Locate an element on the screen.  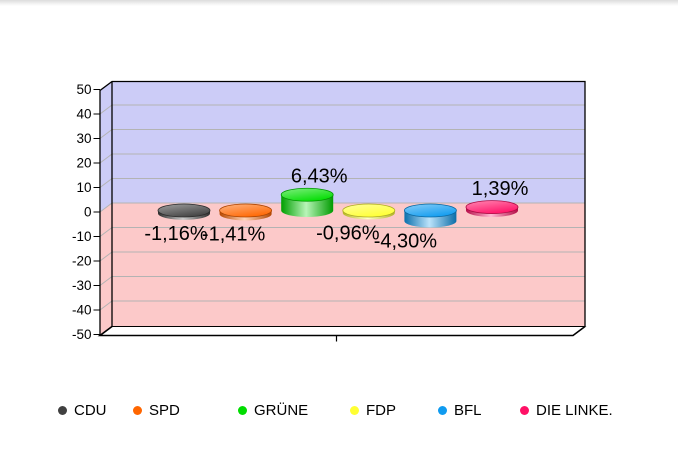
y-axis-tick-label: -10 is located at coordinates (82, 236).